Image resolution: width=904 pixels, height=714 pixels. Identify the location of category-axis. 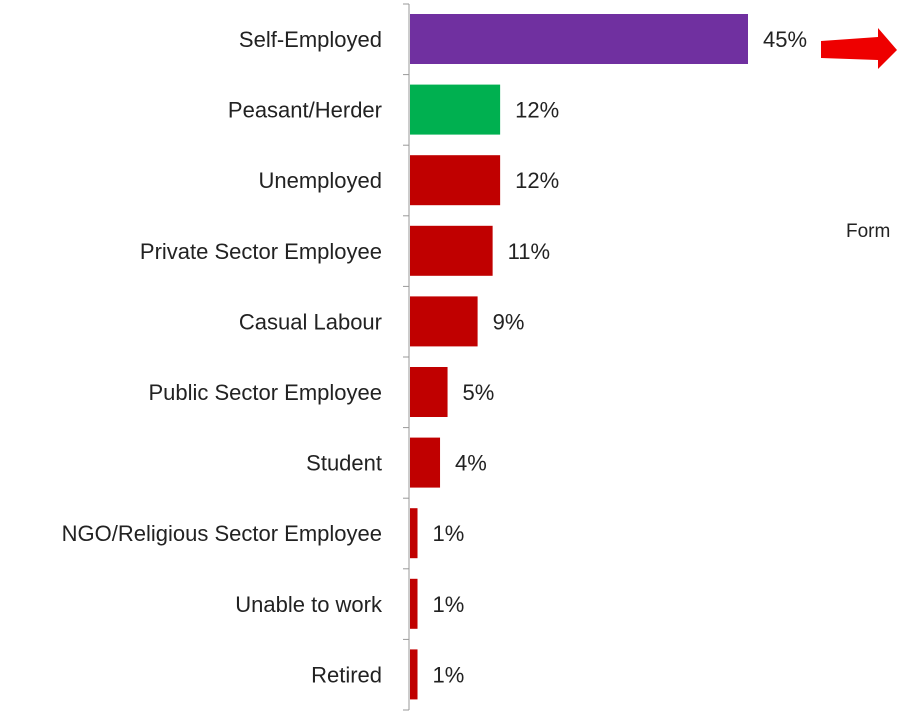
(406, 357).